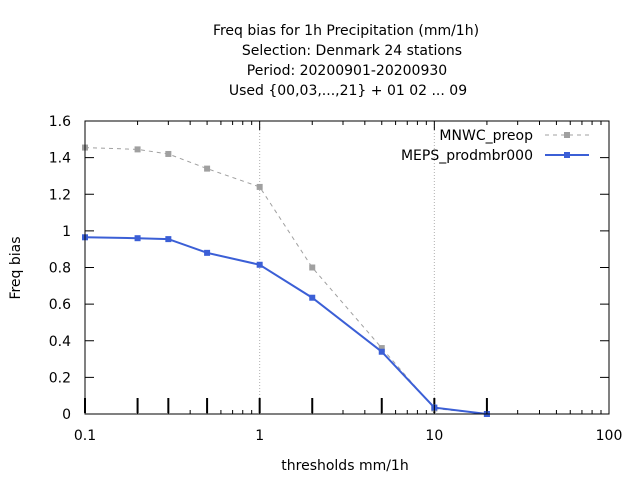 The image size is (640, 480). I want to click on x-tick-label: 10, so click(434, 436).